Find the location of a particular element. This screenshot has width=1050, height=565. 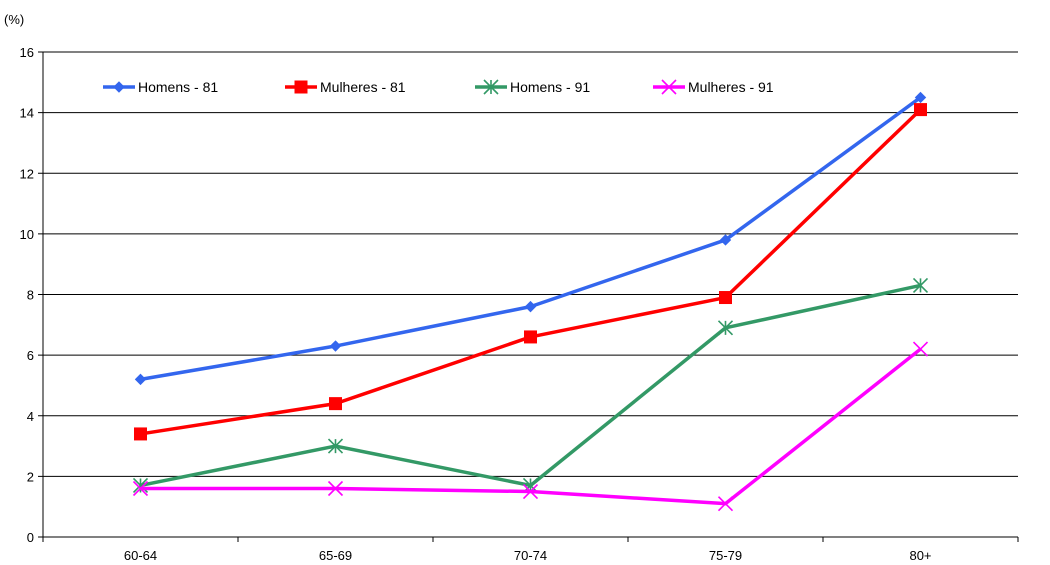

y-tick-label: 12 is located at coordinates (27, 173).